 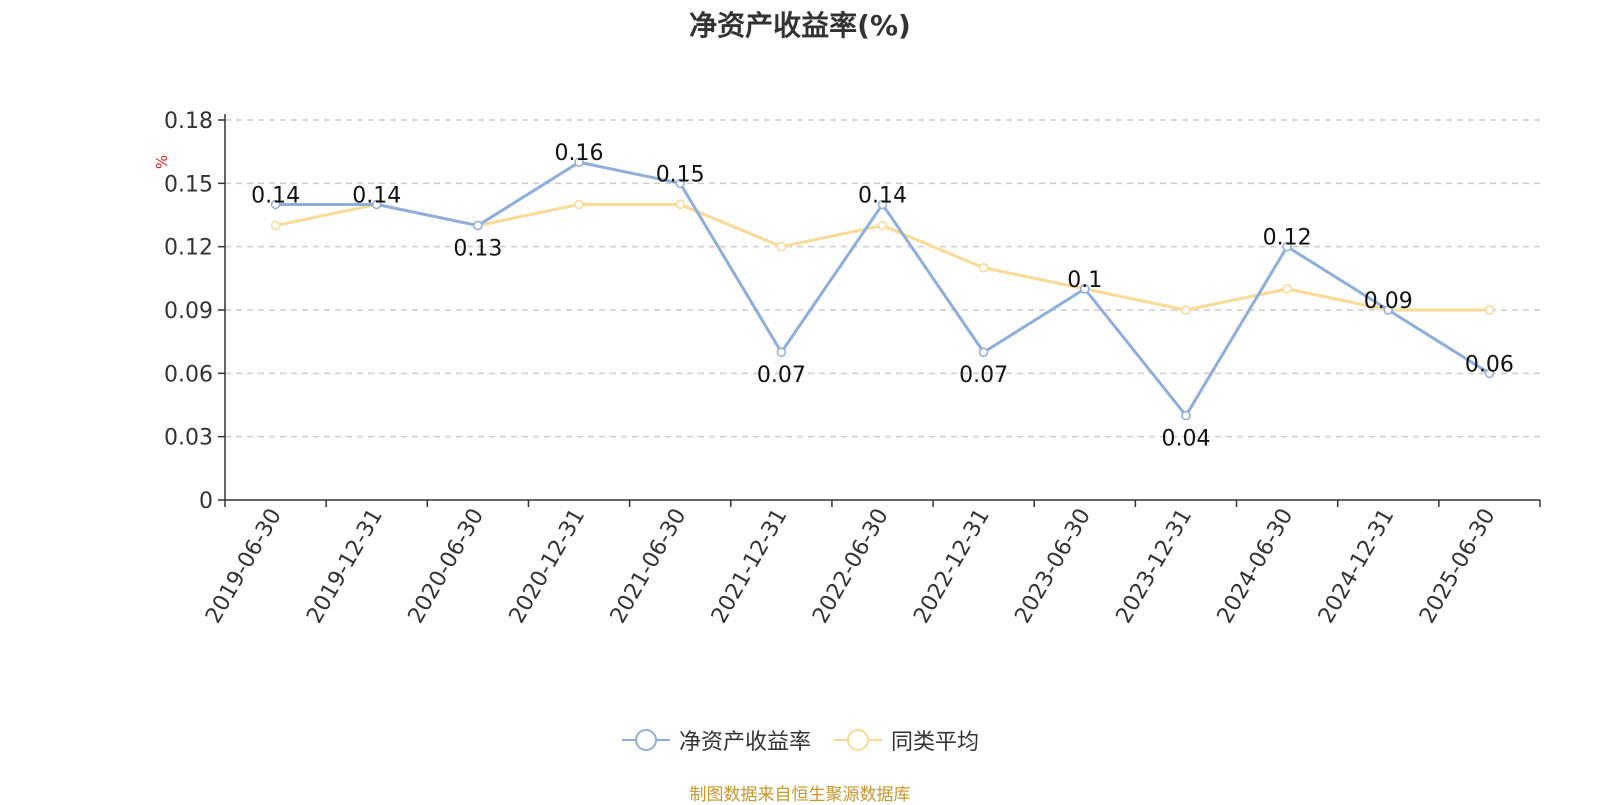 I want to click on legend-item-peer-average: 同类平均, so click(x=906, y=740).